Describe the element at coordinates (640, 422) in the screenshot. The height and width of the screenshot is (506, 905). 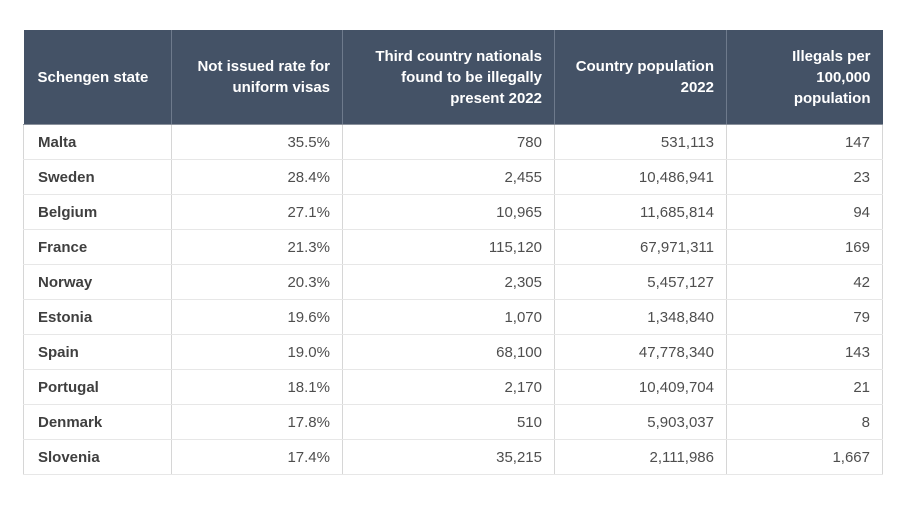
I see `population-cell: 5,903,037` at that location.